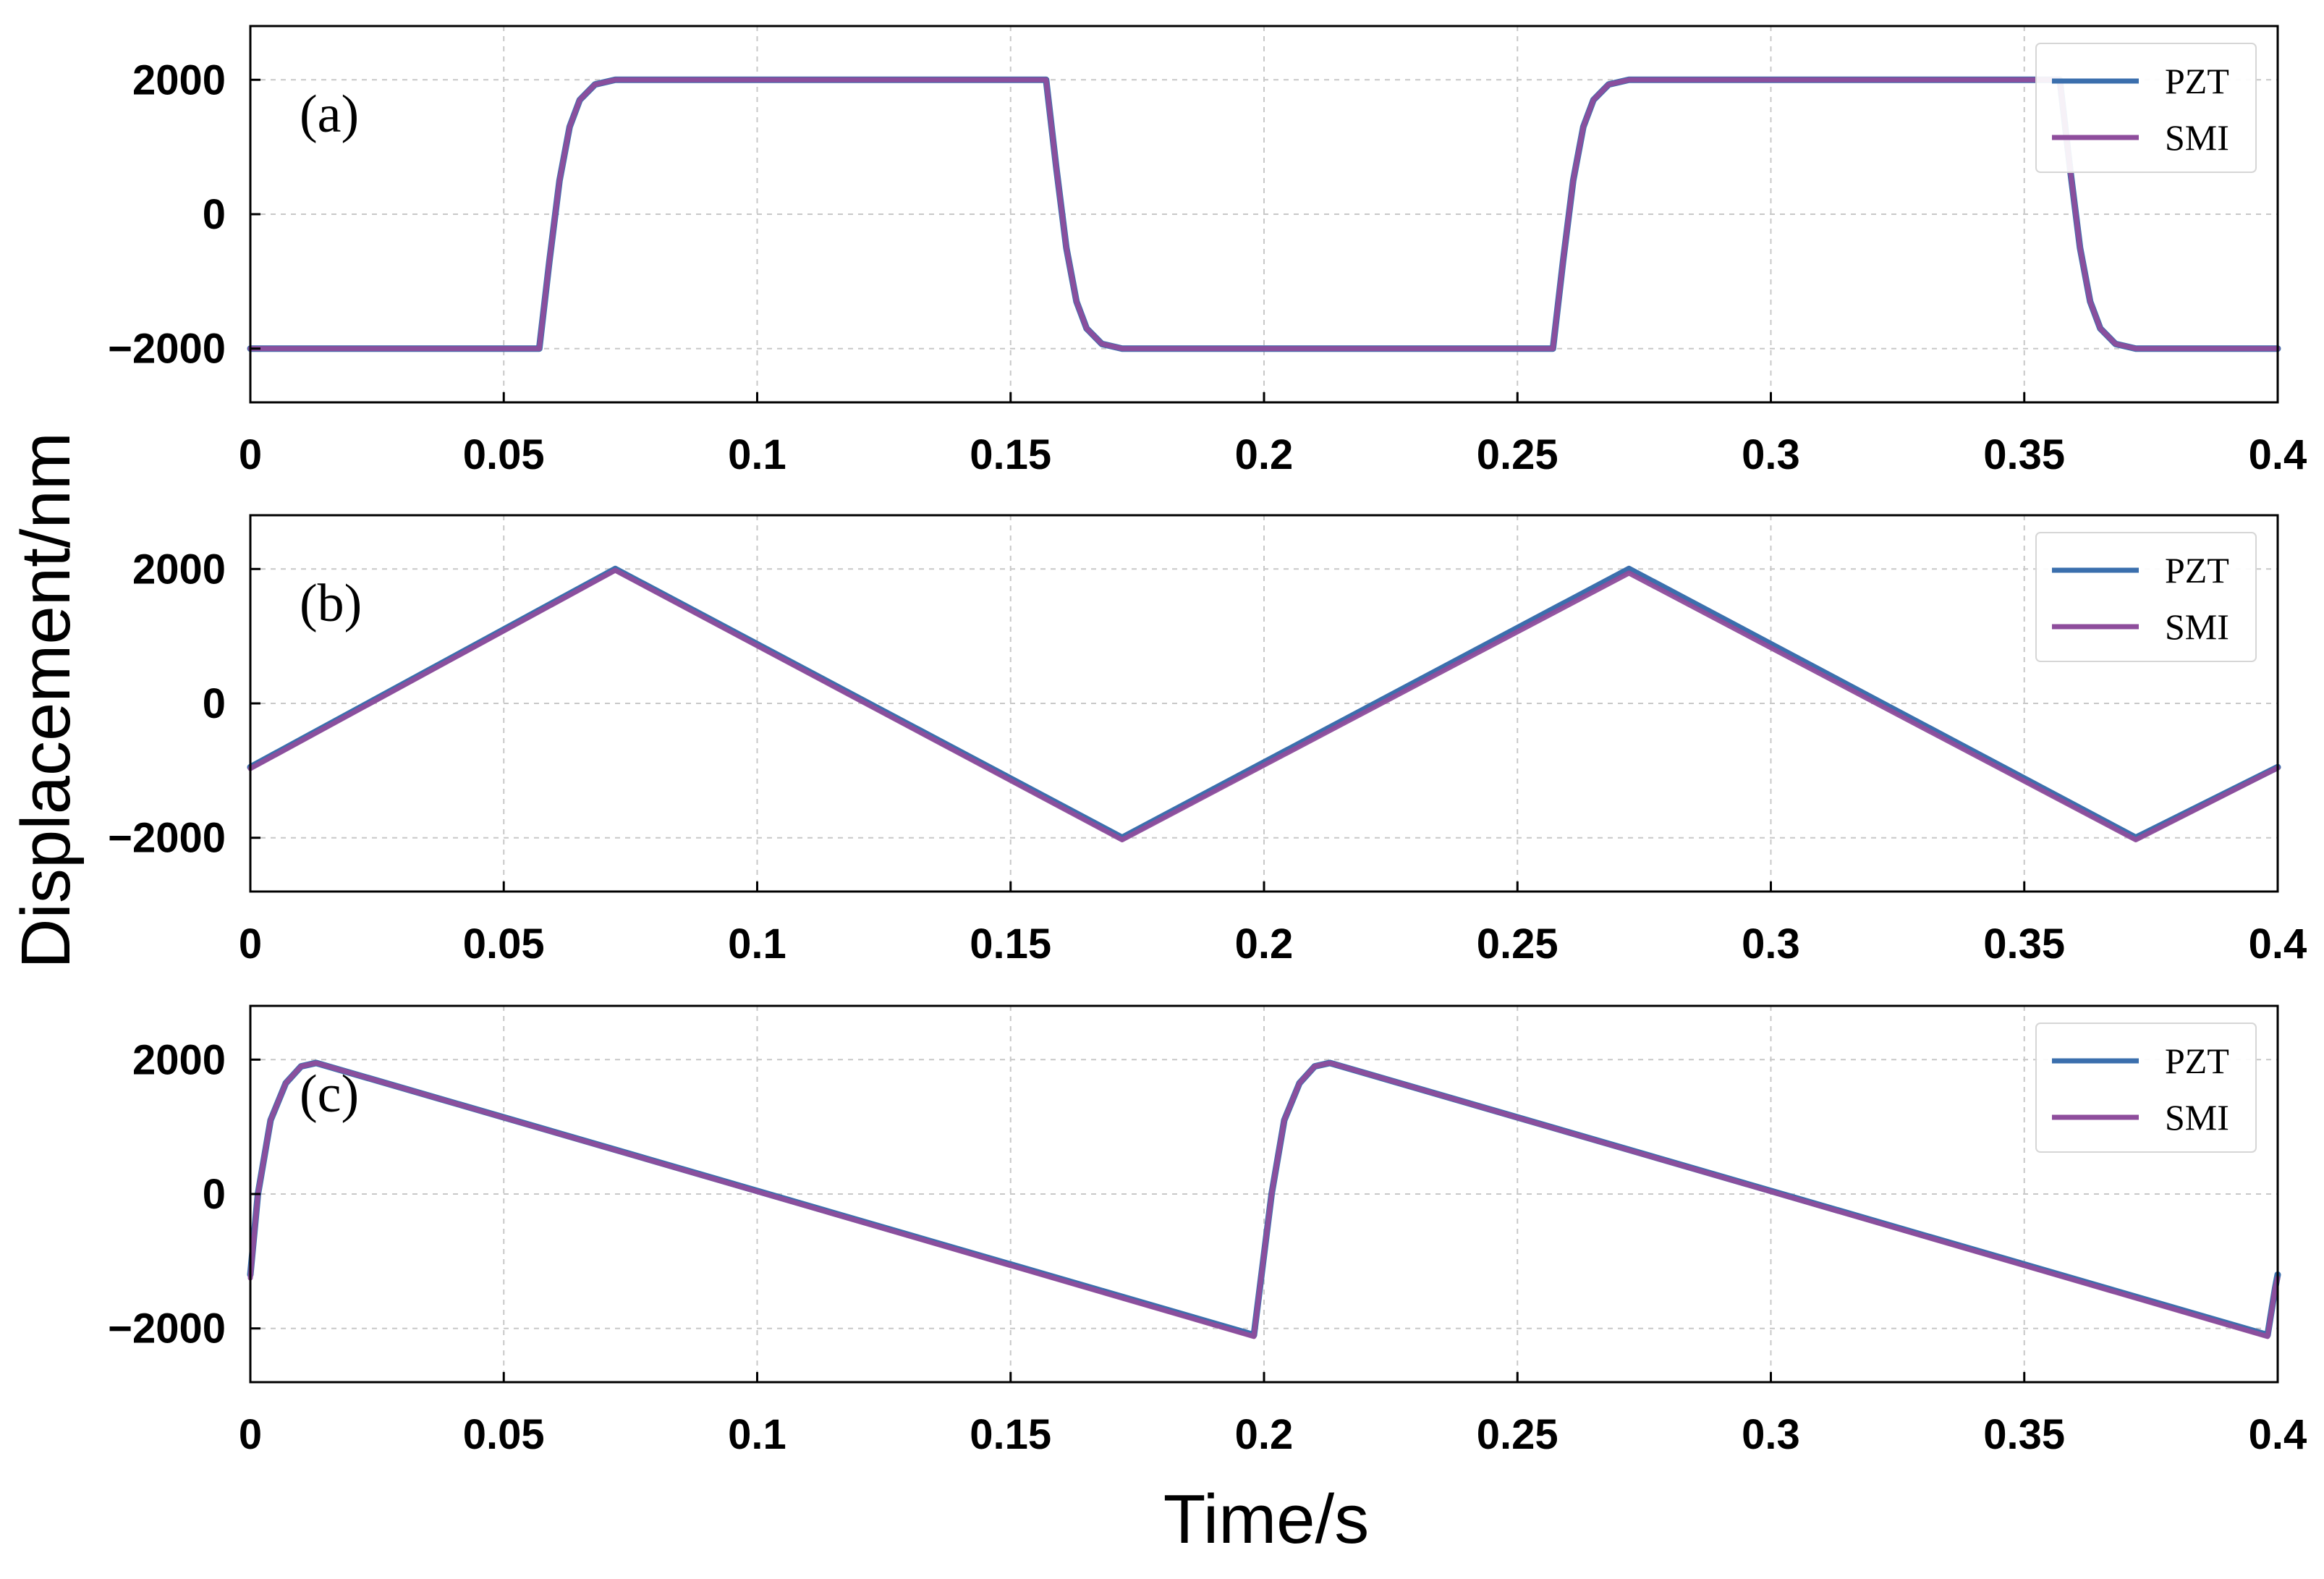 The width and height of the screenshot is (2324, 1579). Describe the element at coordinates (1266, 1519) in the screenshot. I see `x-axis-title: Time/s` at that location.